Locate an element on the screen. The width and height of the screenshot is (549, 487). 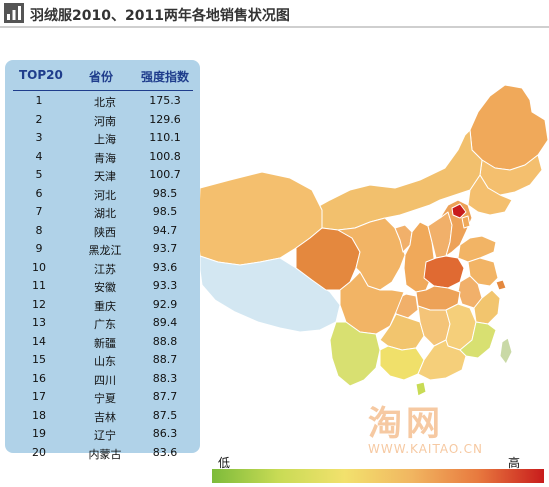
index-cell: 100.8 is located at coordinates (165, 156).